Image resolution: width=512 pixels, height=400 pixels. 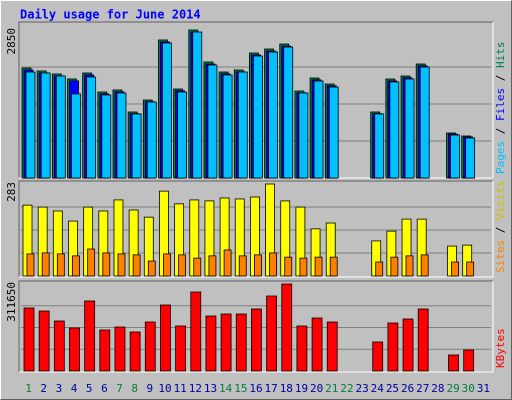 I want to click on x-tick-label: 30, so click(x=468, y=388).